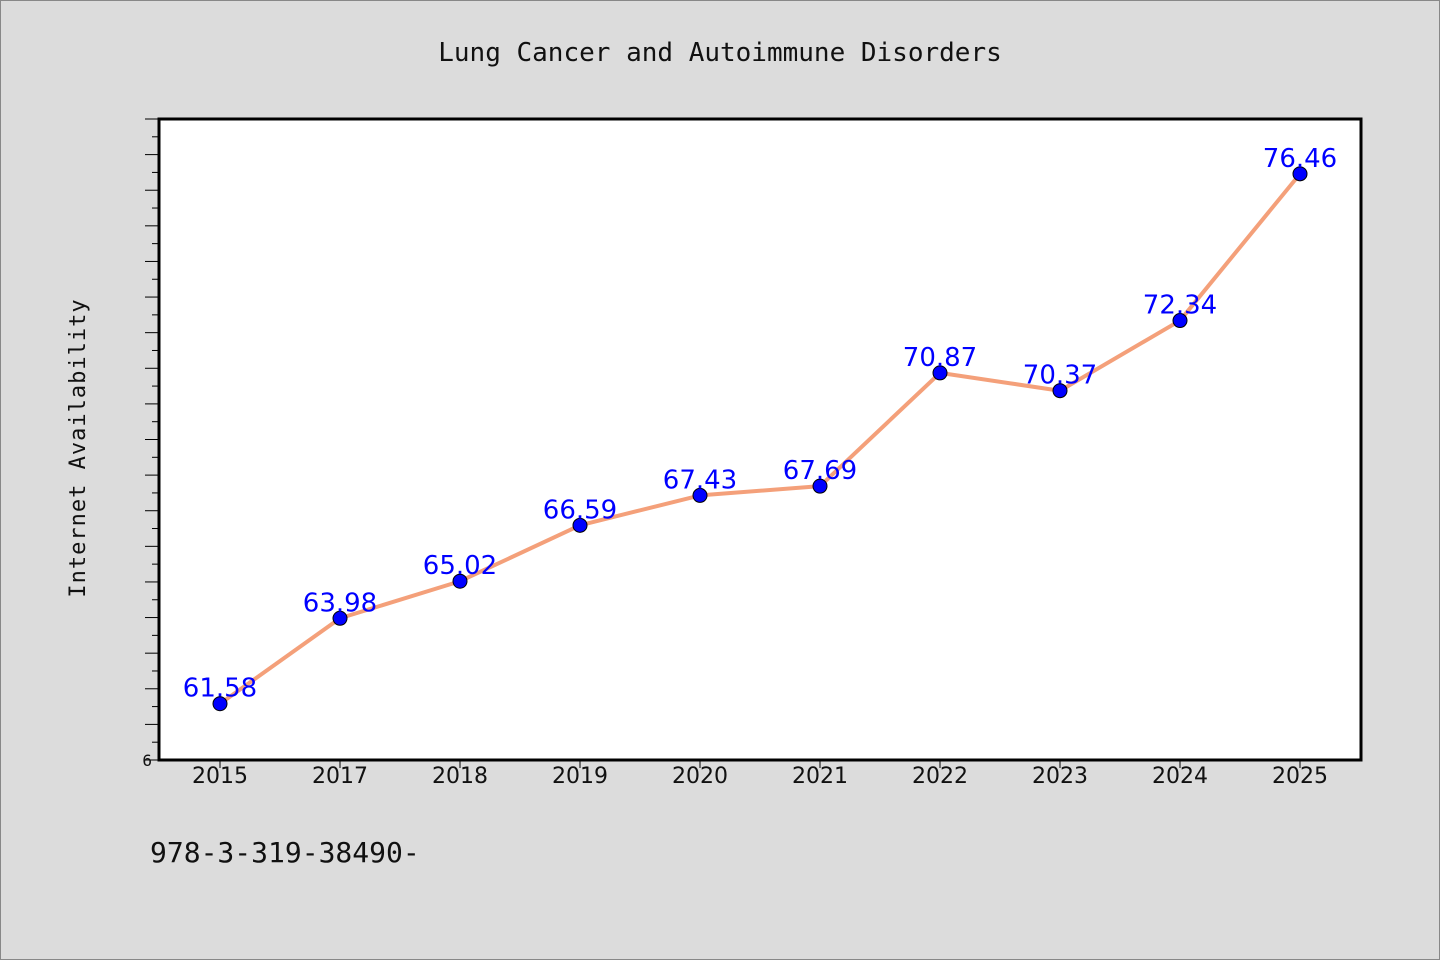  What do you see at coordinates (460, 776) in the screenshot?
I see `x-tick-label: 2018` at bounding box center [460, 776].